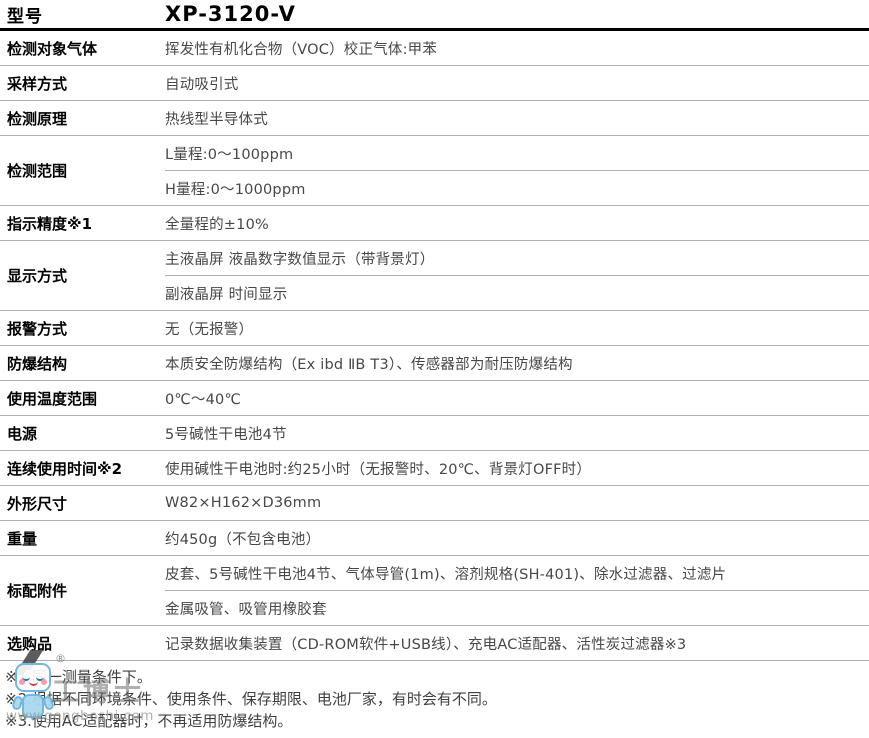 The image size is (869, 738). What do you see at coordinates (50, 223) in the screenshot?
I see `row-label: 指示精度※1` at bounding box center [50, 223].